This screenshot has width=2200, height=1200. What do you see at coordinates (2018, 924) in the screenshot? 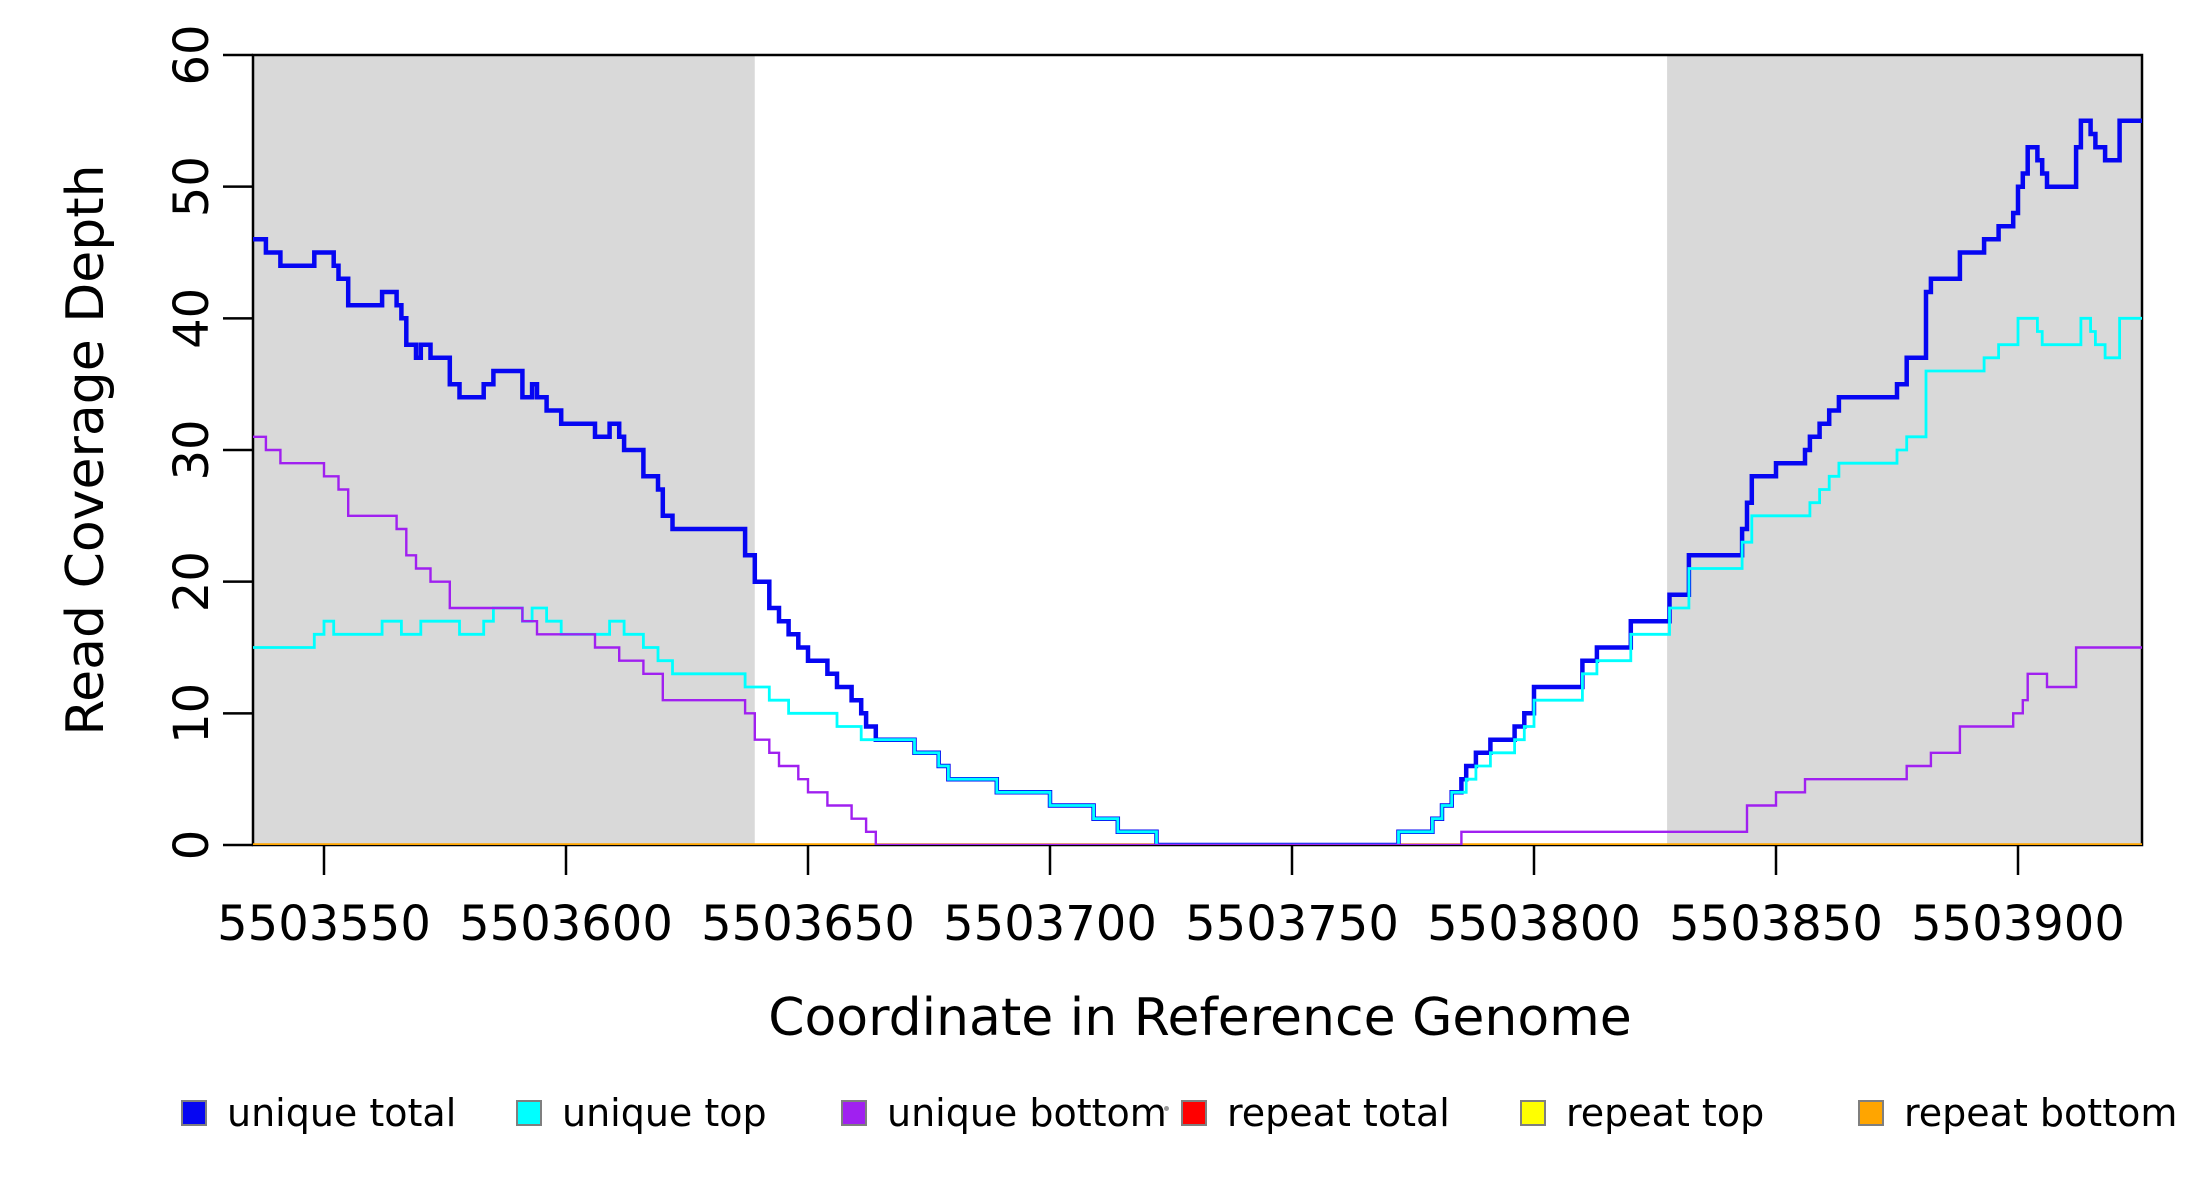
I see `x-axis-tick-label: 5503900` at bounding box center [2018, 924].